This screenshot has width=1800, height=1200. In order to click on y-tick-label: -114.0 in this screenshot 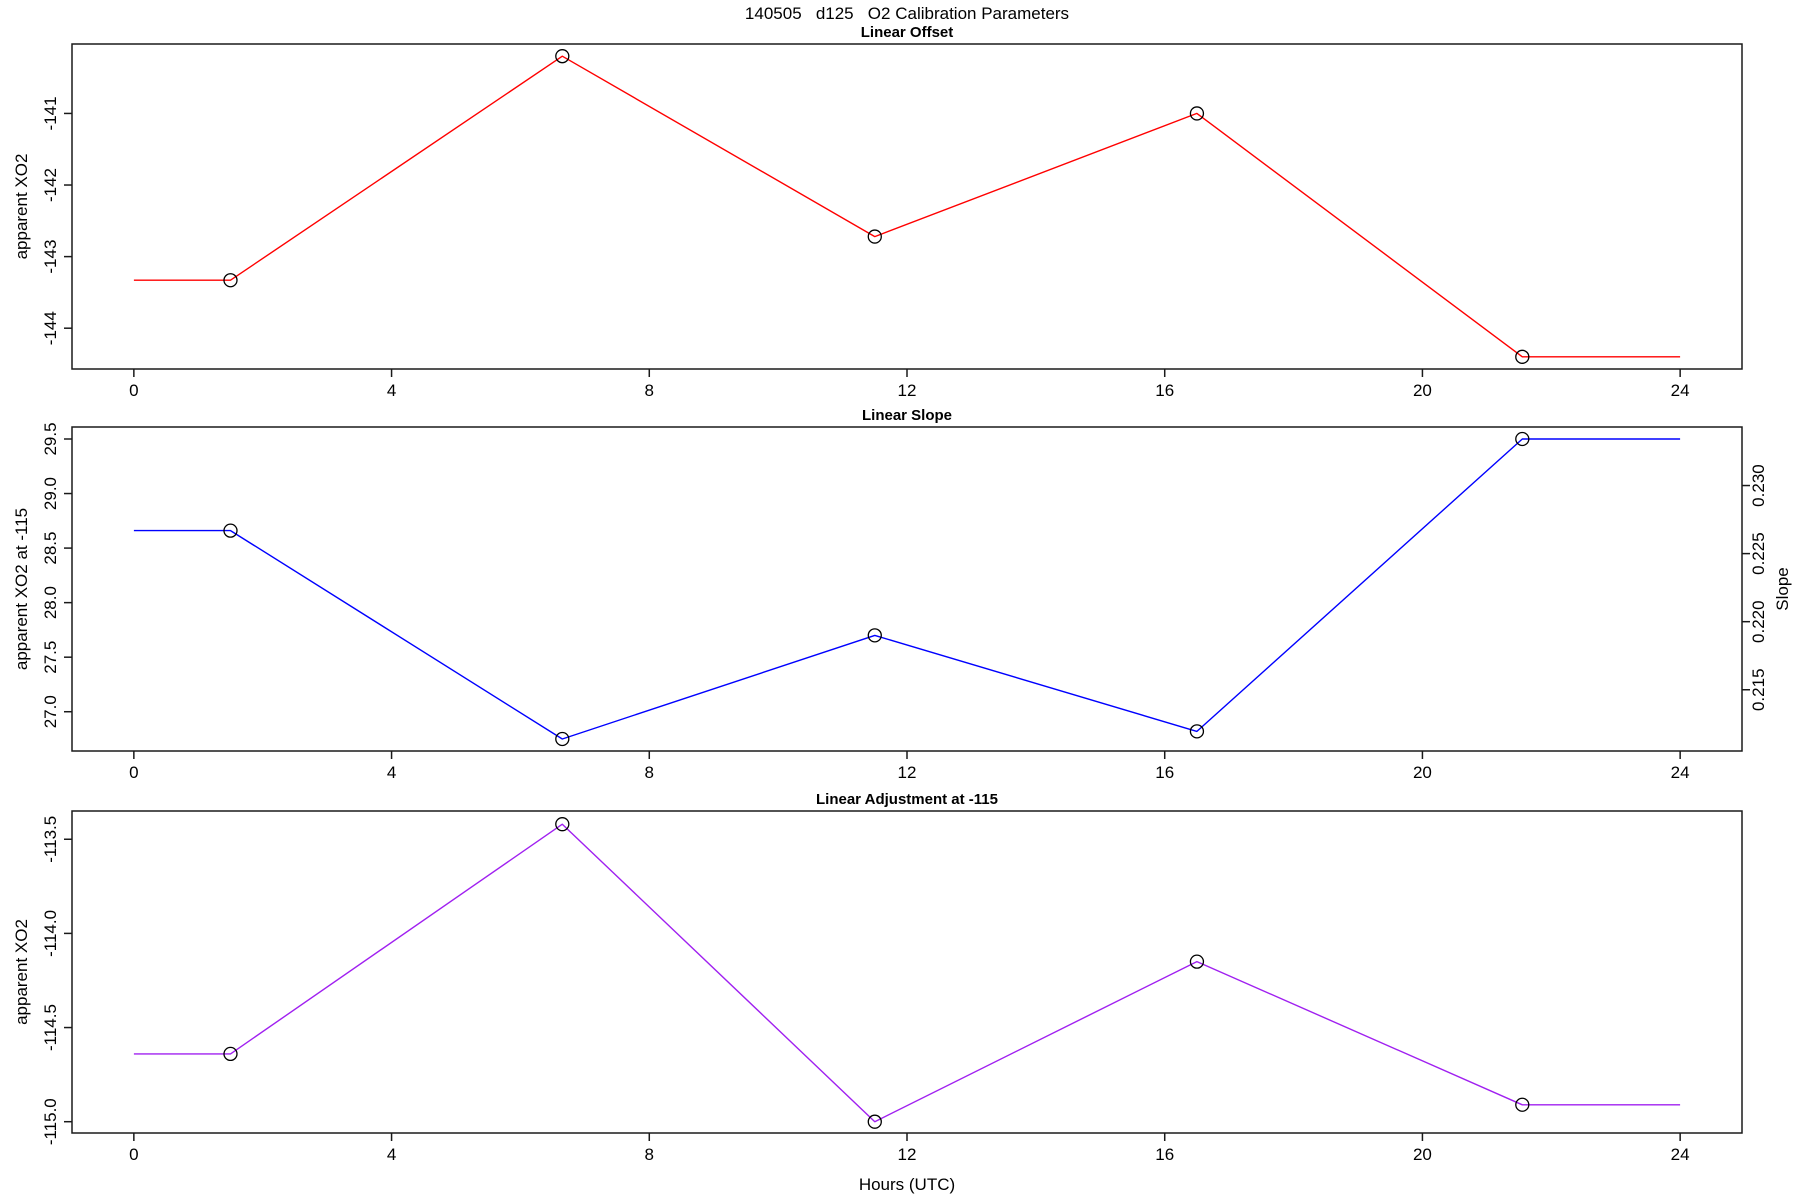, I will do `click(50, 933)`.